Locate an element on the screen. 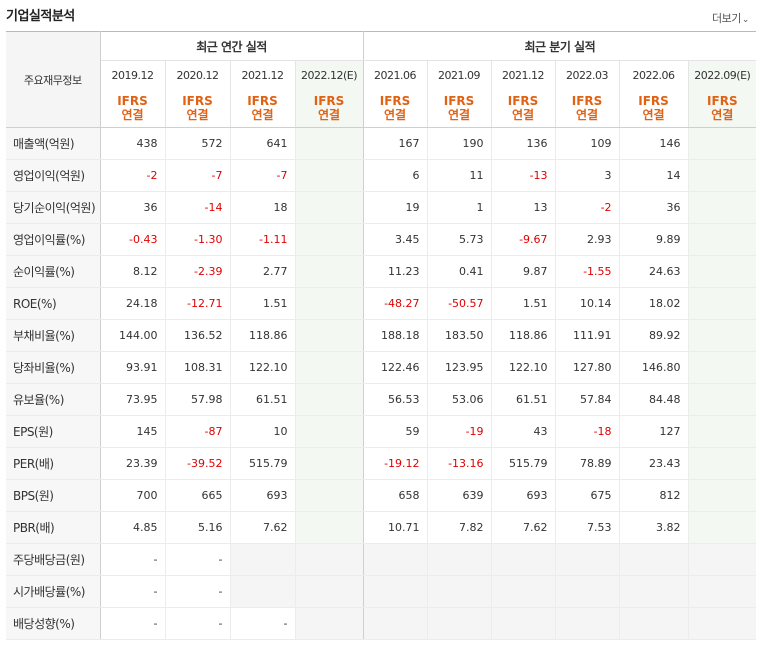 The image size is (762, 646). value-cell: 146.80 is located at coordinates (654, 367).